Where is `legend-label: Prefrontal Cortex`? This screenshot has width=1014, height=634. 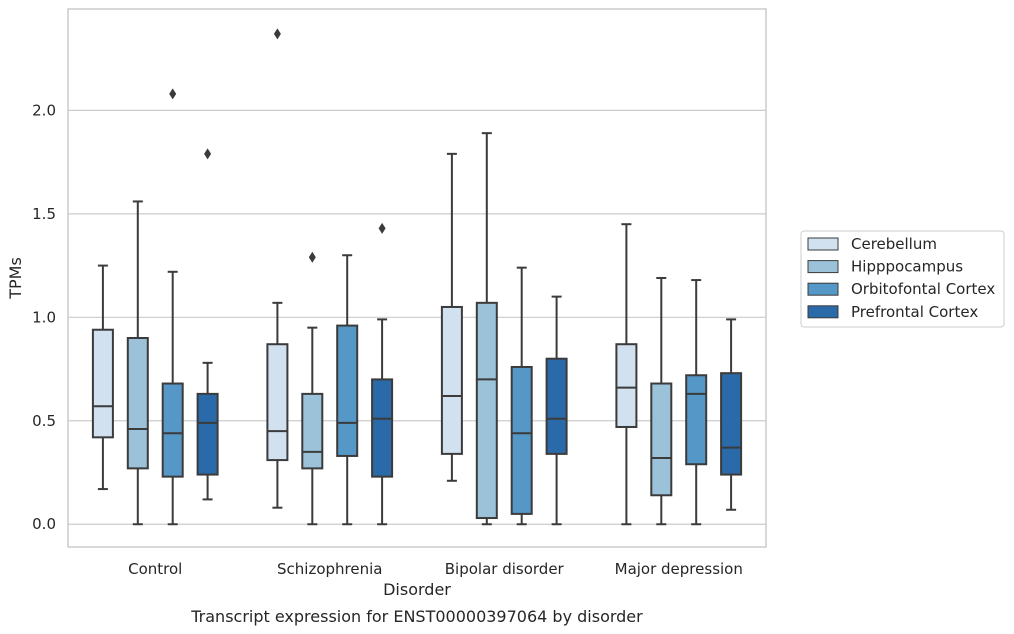 legend-label: Prefrontal Cortex is located at coordinates (914, 312).